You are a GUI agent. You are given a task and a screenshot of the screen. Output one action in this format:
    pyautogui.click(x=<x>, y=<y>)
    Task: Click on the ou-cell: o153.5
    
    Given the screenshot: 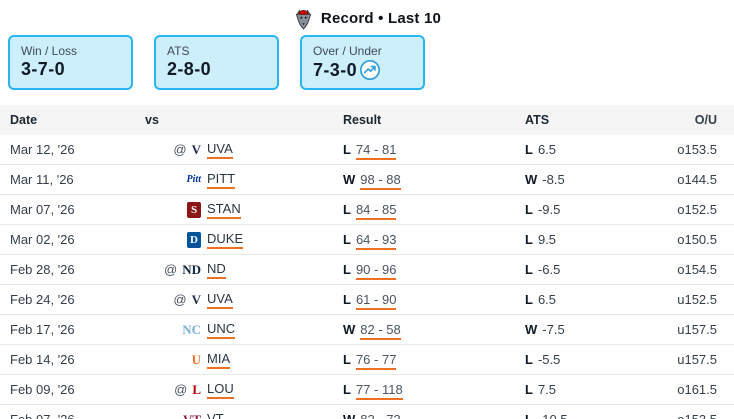 What is the action you would take?
    pyautogui.click(x=678, y=415)
    